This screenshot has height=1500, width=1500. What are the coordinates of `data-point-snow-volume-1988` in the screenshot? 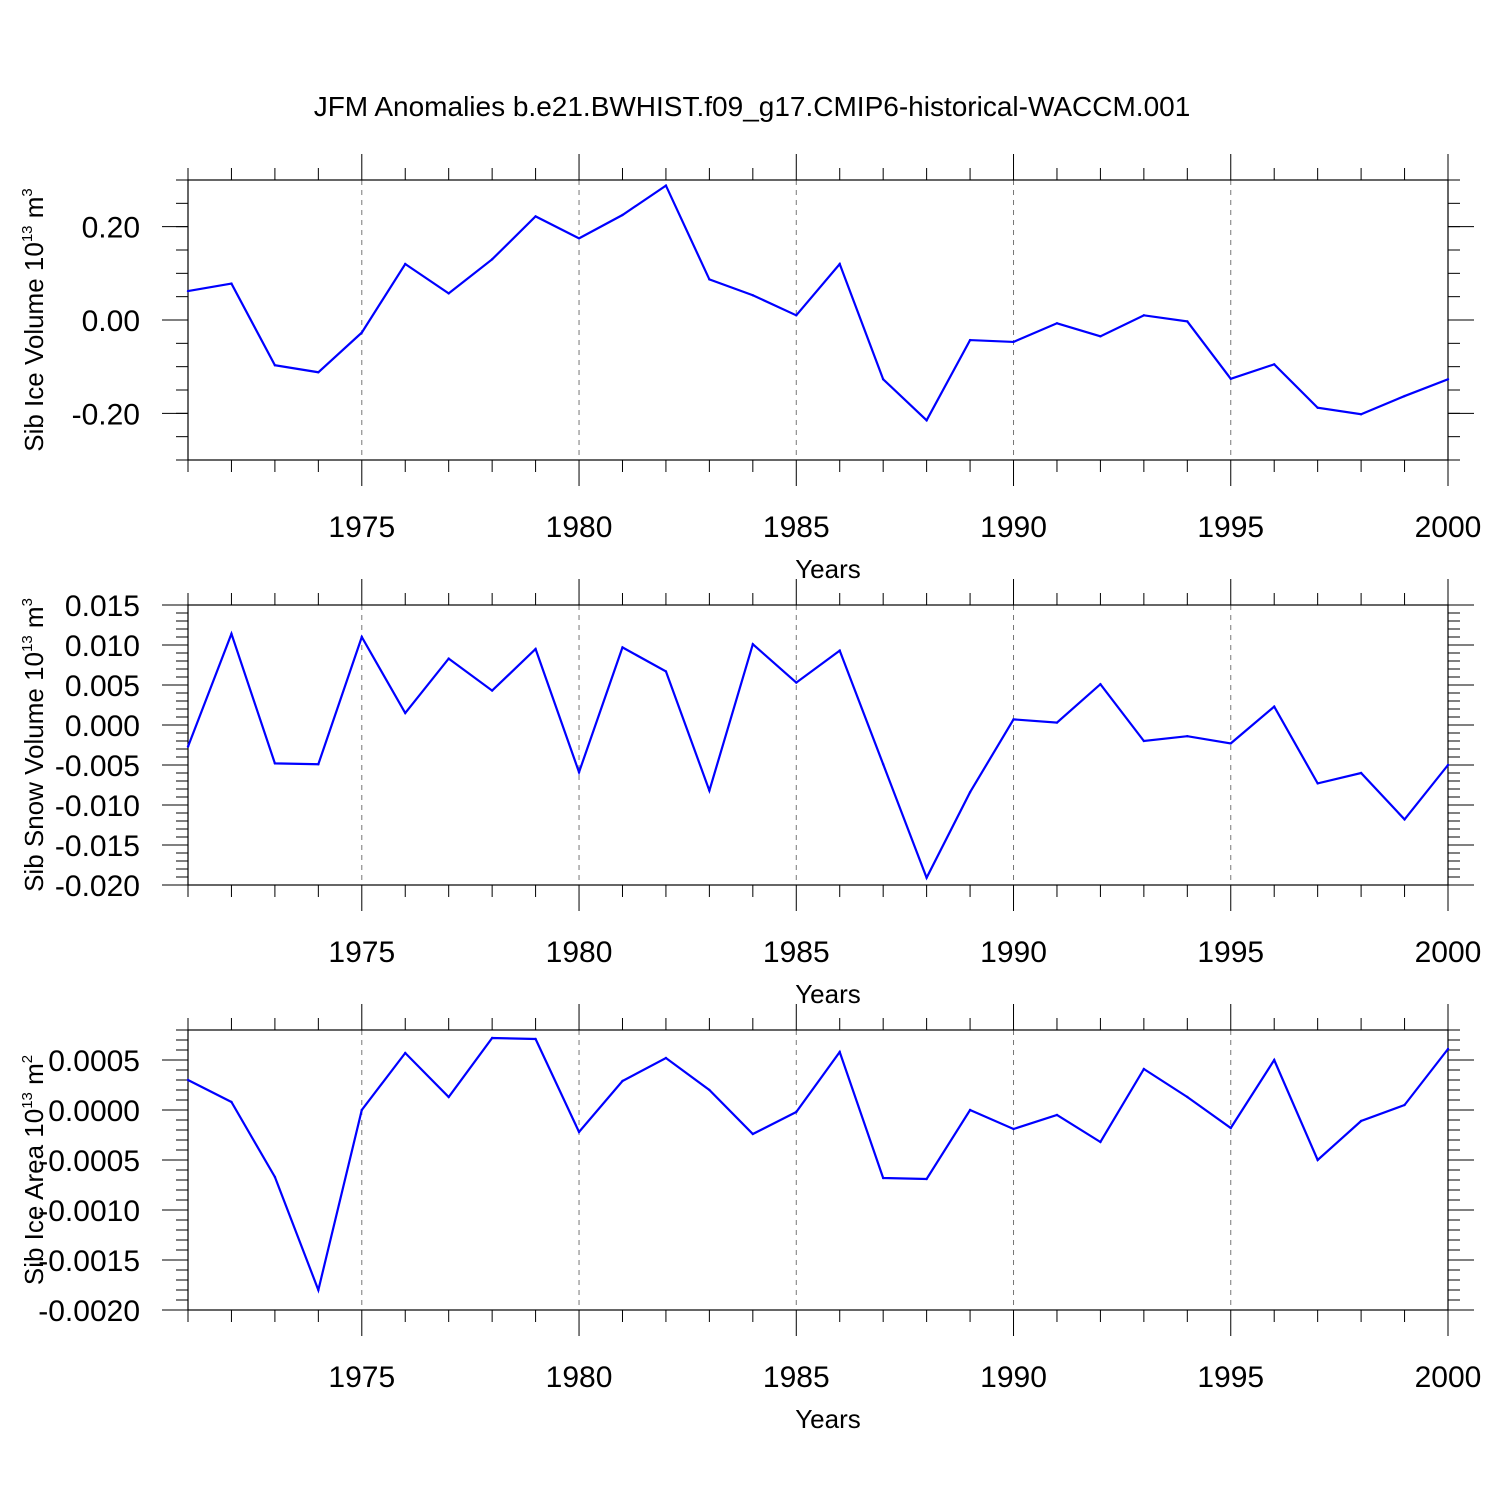 It's located at (926, 877).